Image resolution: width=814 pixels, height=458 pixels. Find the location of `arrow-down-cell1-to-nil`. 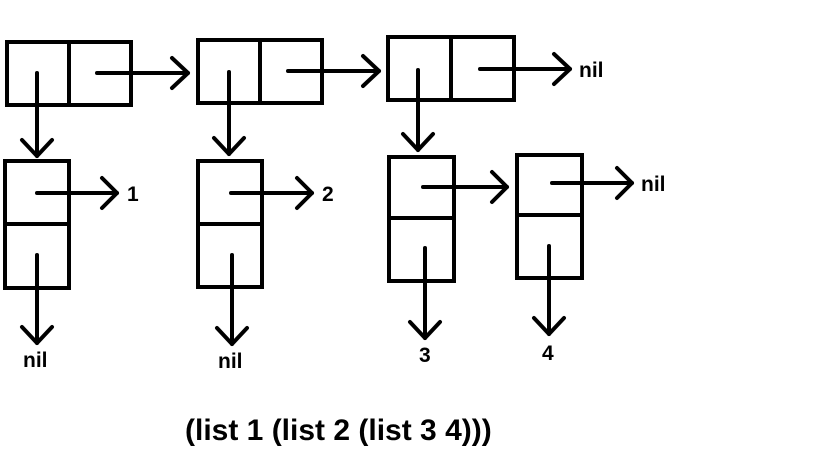

arrow-down-cell1-to-nil is located at coordinates (37, 299).